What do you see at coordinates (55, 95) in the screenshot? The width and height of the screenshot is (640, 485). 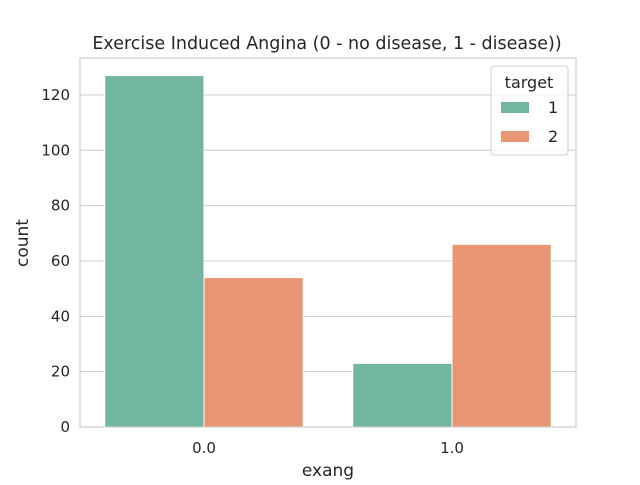 I see `y-tick-label: 120` at bounding box center [55, 95].